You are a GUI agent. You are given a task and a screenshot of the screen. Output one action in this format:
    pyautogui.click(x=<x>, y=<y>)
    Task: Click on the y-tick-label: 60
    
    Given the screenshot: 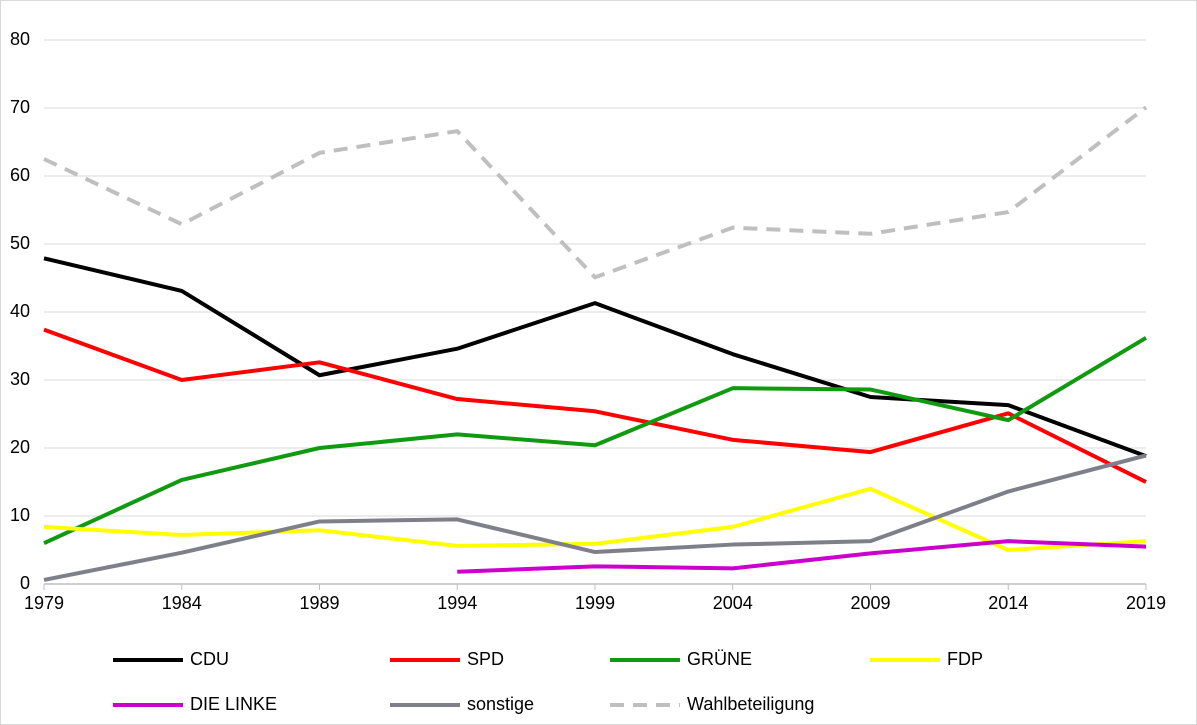 What is the action you would take?
    pyautogui.click(x=20, y=175)
    